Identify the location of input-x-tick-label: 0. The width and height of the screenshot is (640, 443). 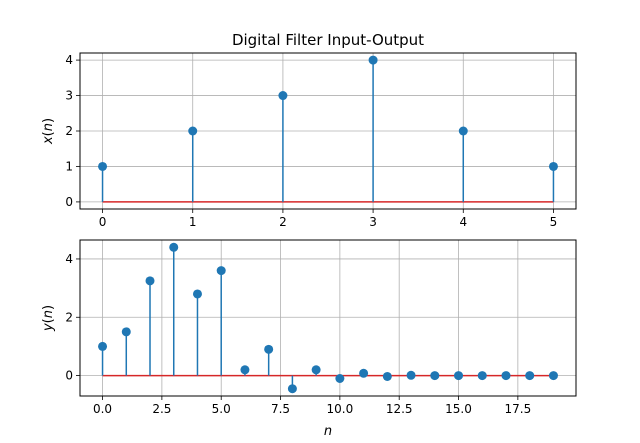
(103, 222).